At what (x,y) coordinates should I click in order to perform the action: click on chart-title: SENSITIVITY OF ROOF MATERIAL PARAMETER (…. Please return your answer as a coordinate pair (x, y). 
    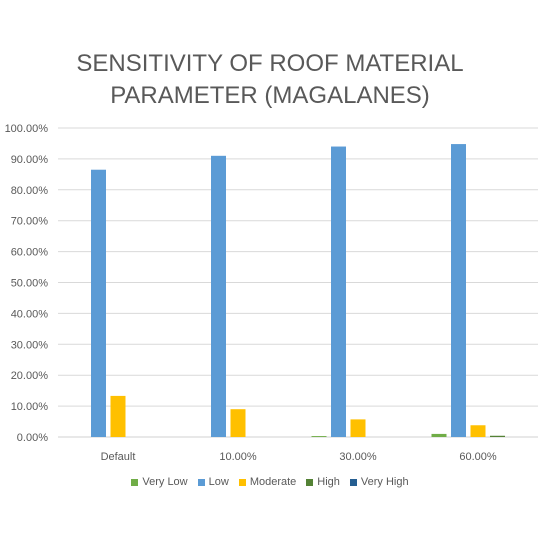
    Looking at the image, I should click on (270, 80).